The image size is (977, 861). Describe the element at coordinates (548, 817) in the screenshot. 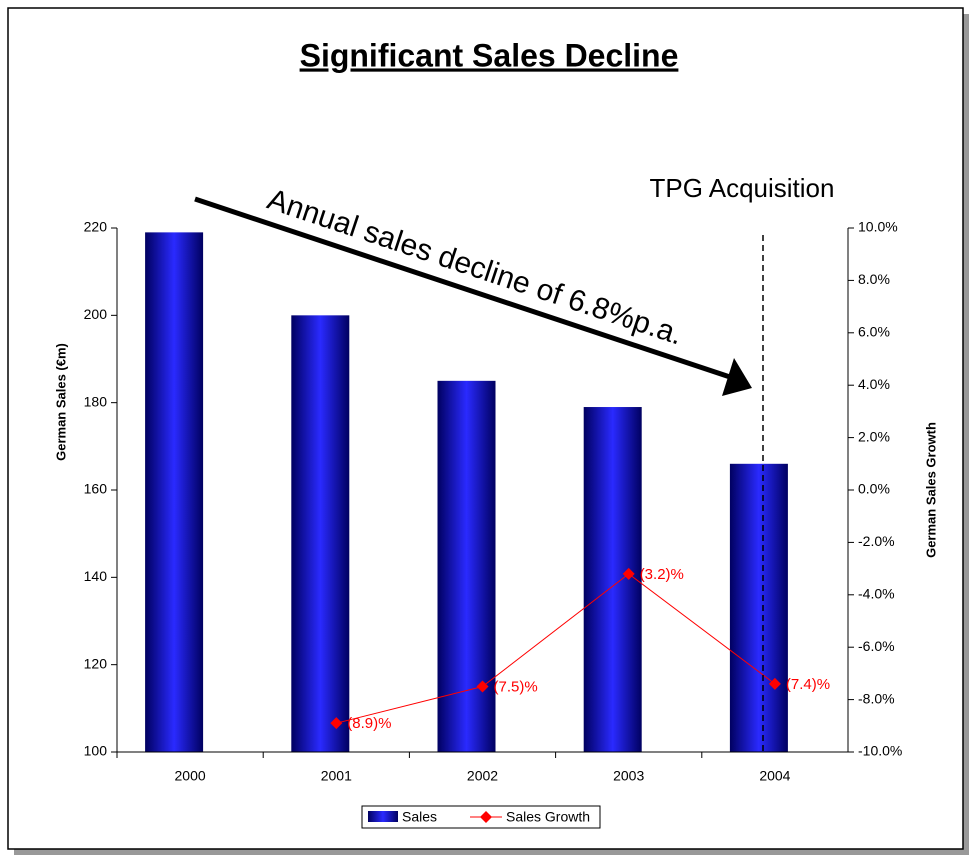

I see `legend-label: Sales Growth` at that location.